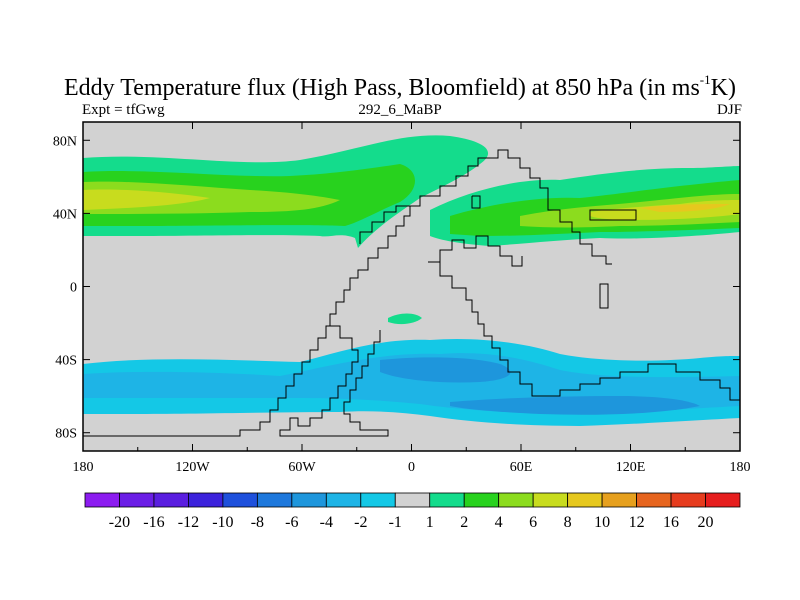 This screenshot has height=600, width=800. What do you see at coordinates (412, 511) in the screenshot?
I see `colorbar: -20 -16 -12 -10 -8 -6 -4 -2 -1 1 2 4 6 8 10 12 16 20` at bounding box center [412, 511].